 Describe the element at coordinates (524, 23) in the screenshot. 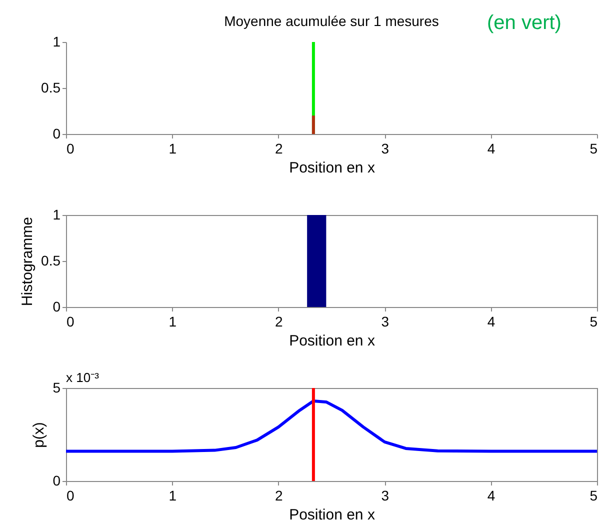

I see `text: (en vert)` at that location.